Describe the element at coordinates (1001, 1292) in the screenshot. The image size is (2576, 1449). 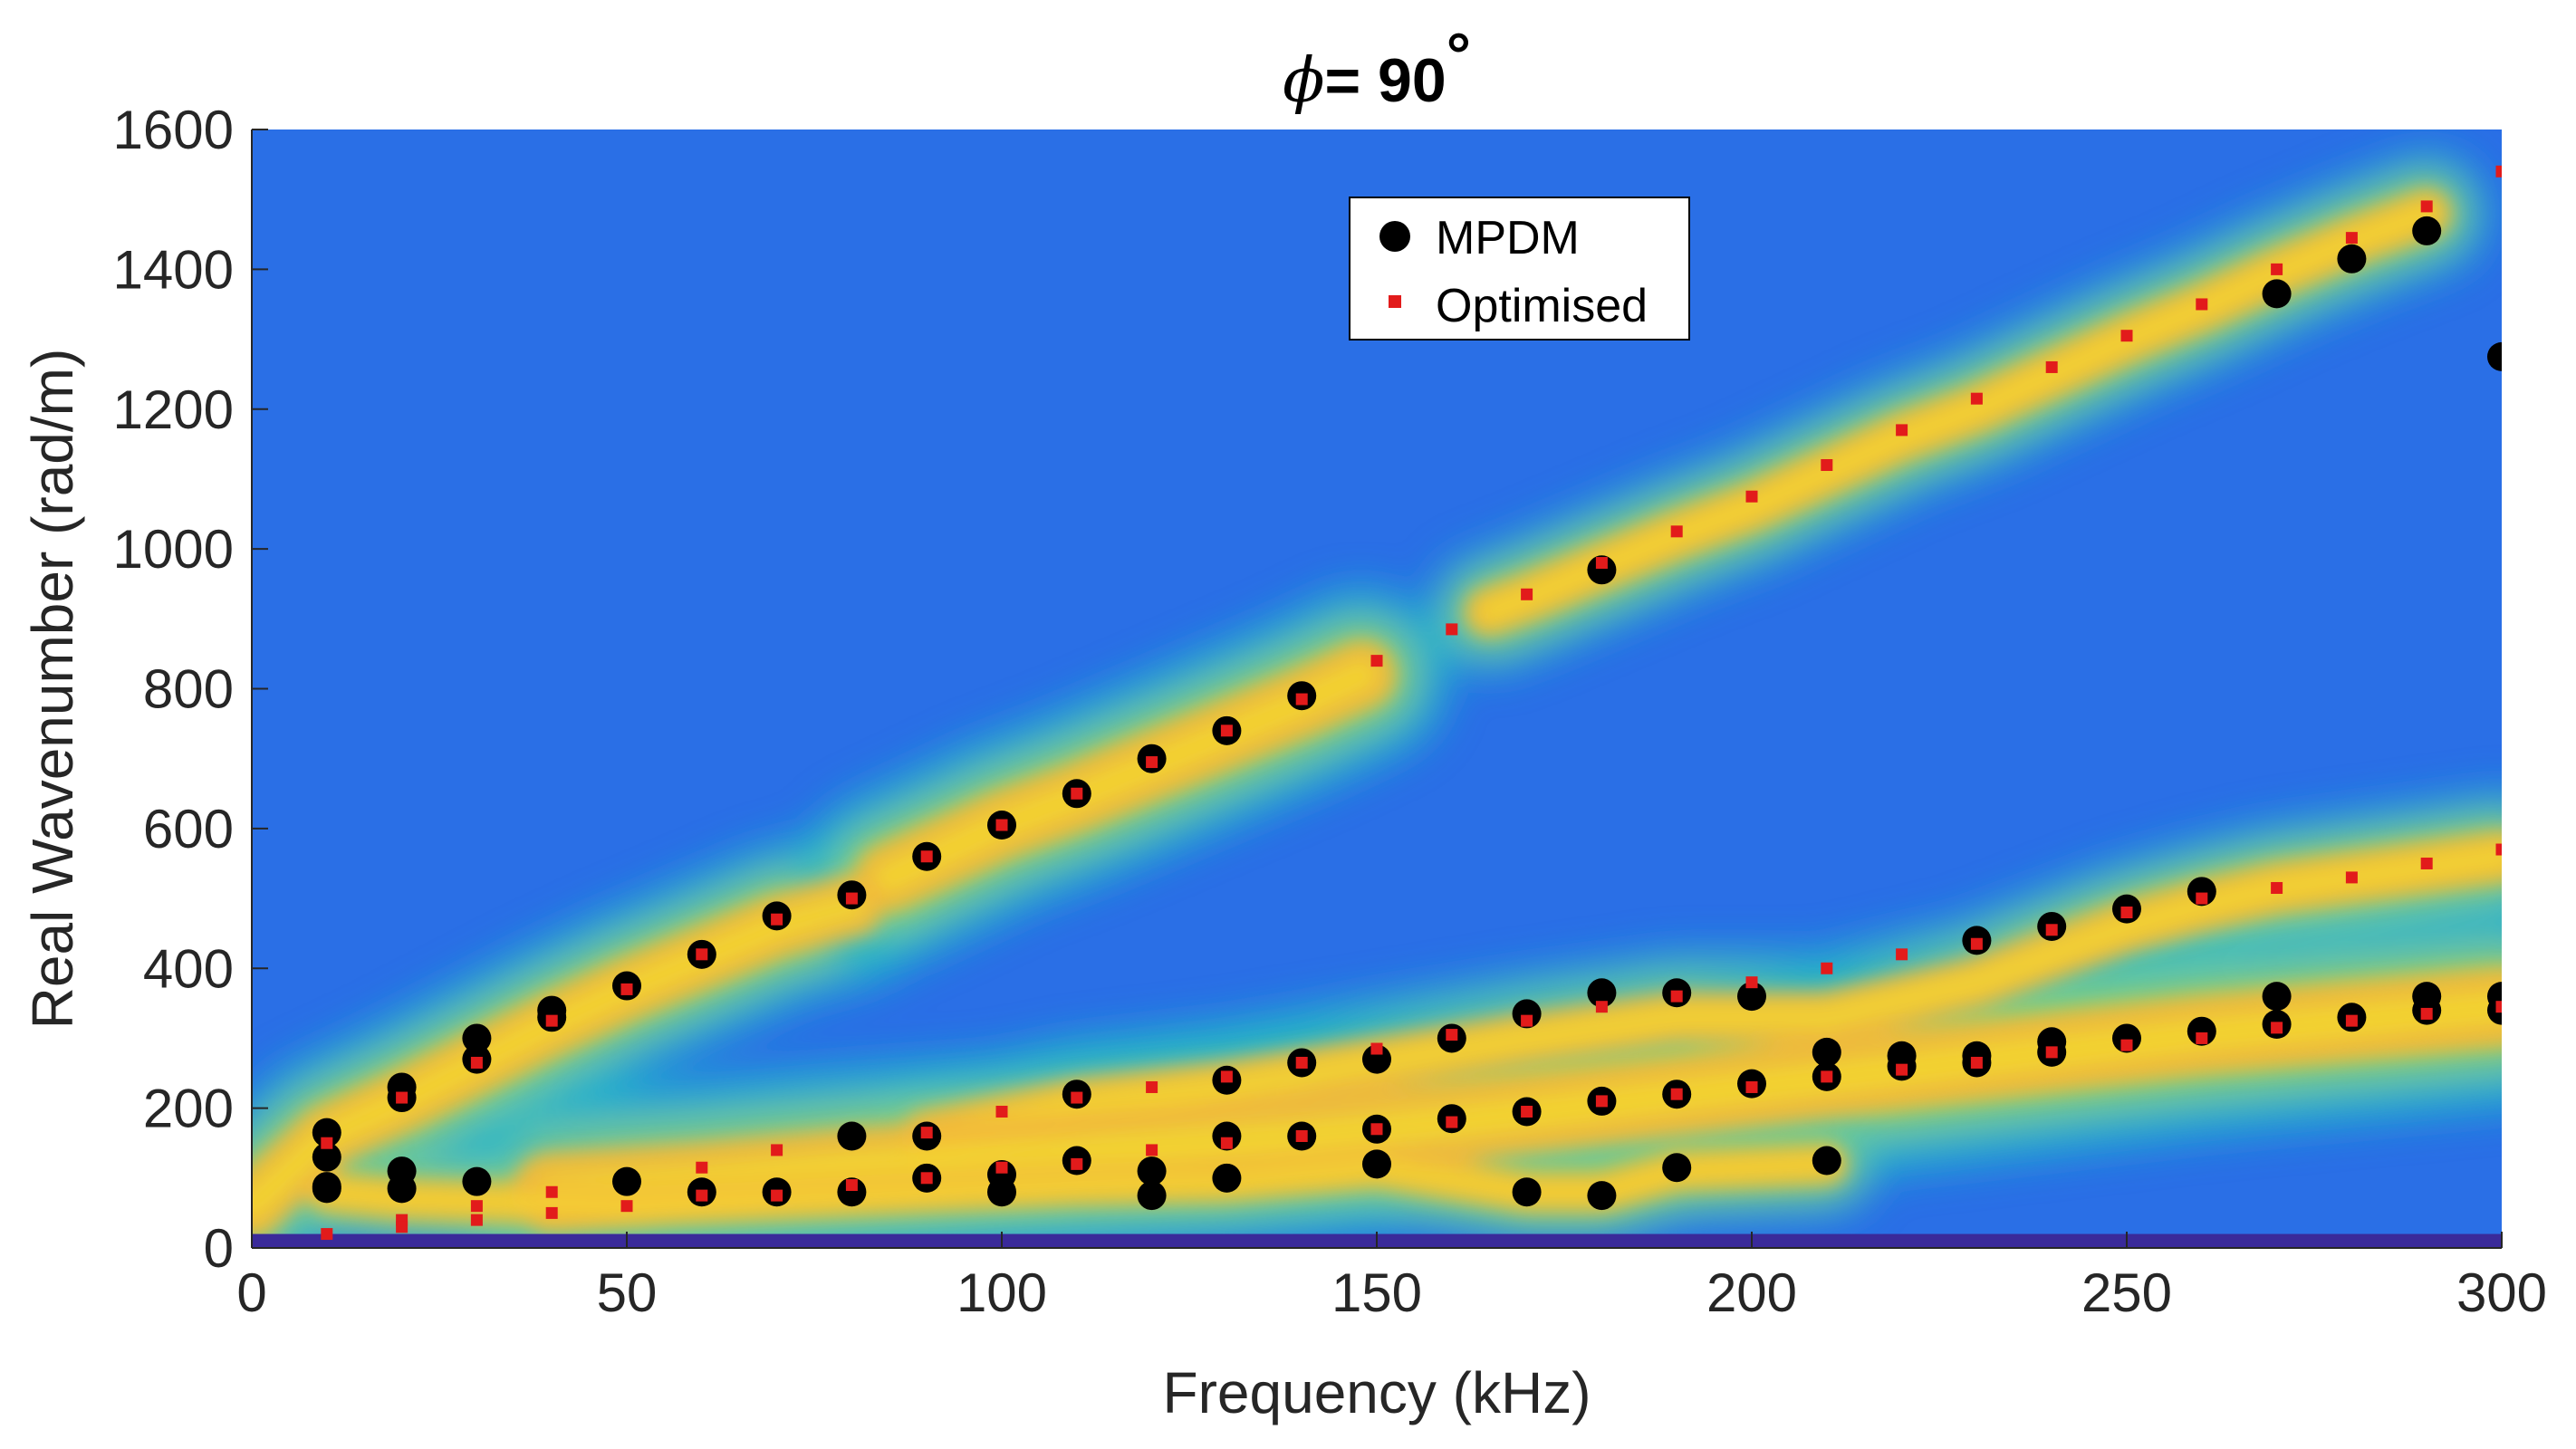
I see `x-tick-label: 100` at that location.